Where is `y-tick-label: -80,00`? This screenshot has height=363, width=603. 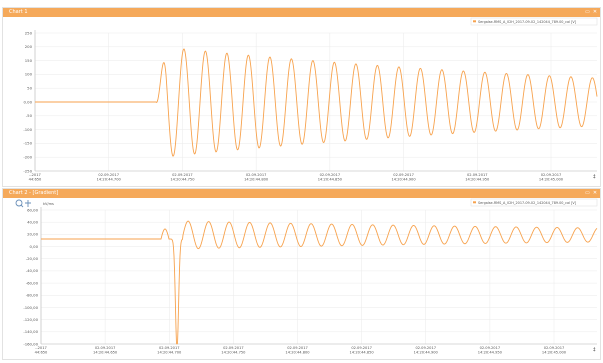
y-tick-label: -80,00 is located at coordinates (32, 295).